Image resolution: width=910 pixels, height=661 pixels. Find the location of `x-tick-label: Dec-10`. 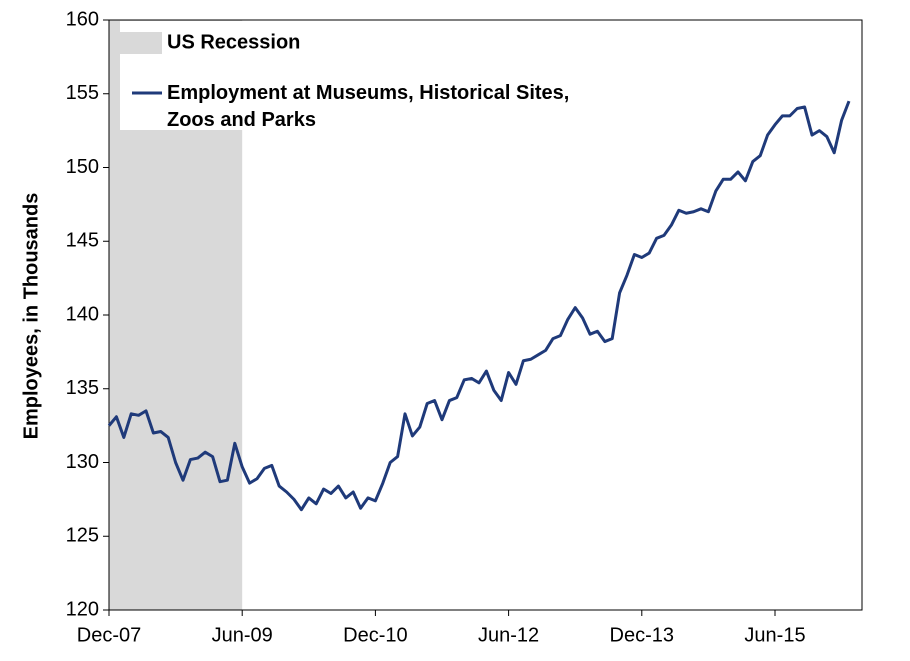

x-tick-label: Dec-10 is located at coordinates (375, 635).